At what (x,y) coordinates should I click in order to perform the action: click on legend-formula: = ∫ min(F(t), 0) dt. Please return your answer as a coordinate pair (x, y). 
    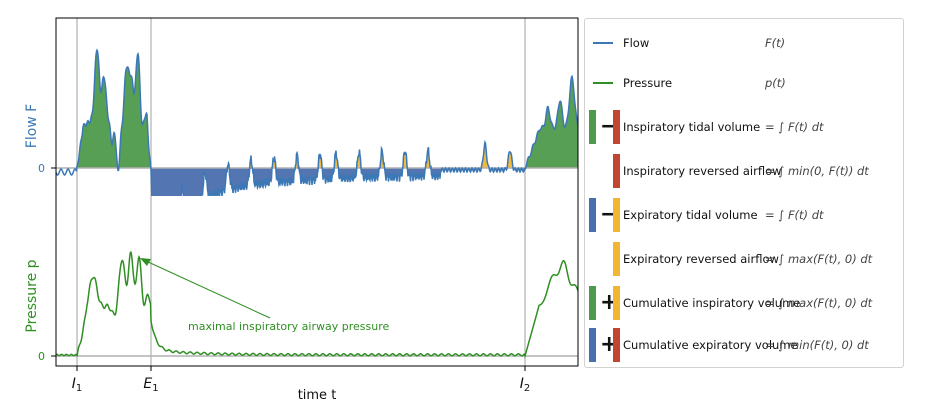
    Looking at the image, I should click on (817, 345).